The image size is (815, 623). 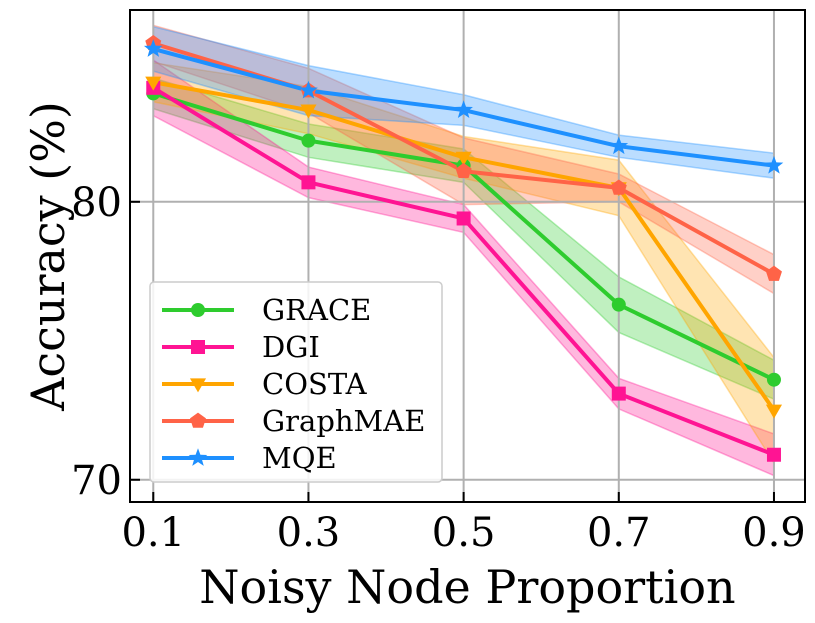 I want to click on x-tick-label: 0.7, so click(x=619, y=533).